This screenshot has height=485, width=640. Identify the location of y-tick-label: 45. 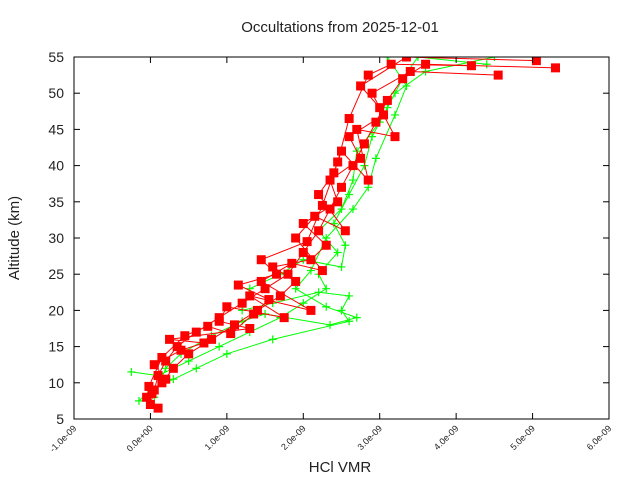
(56, 129).